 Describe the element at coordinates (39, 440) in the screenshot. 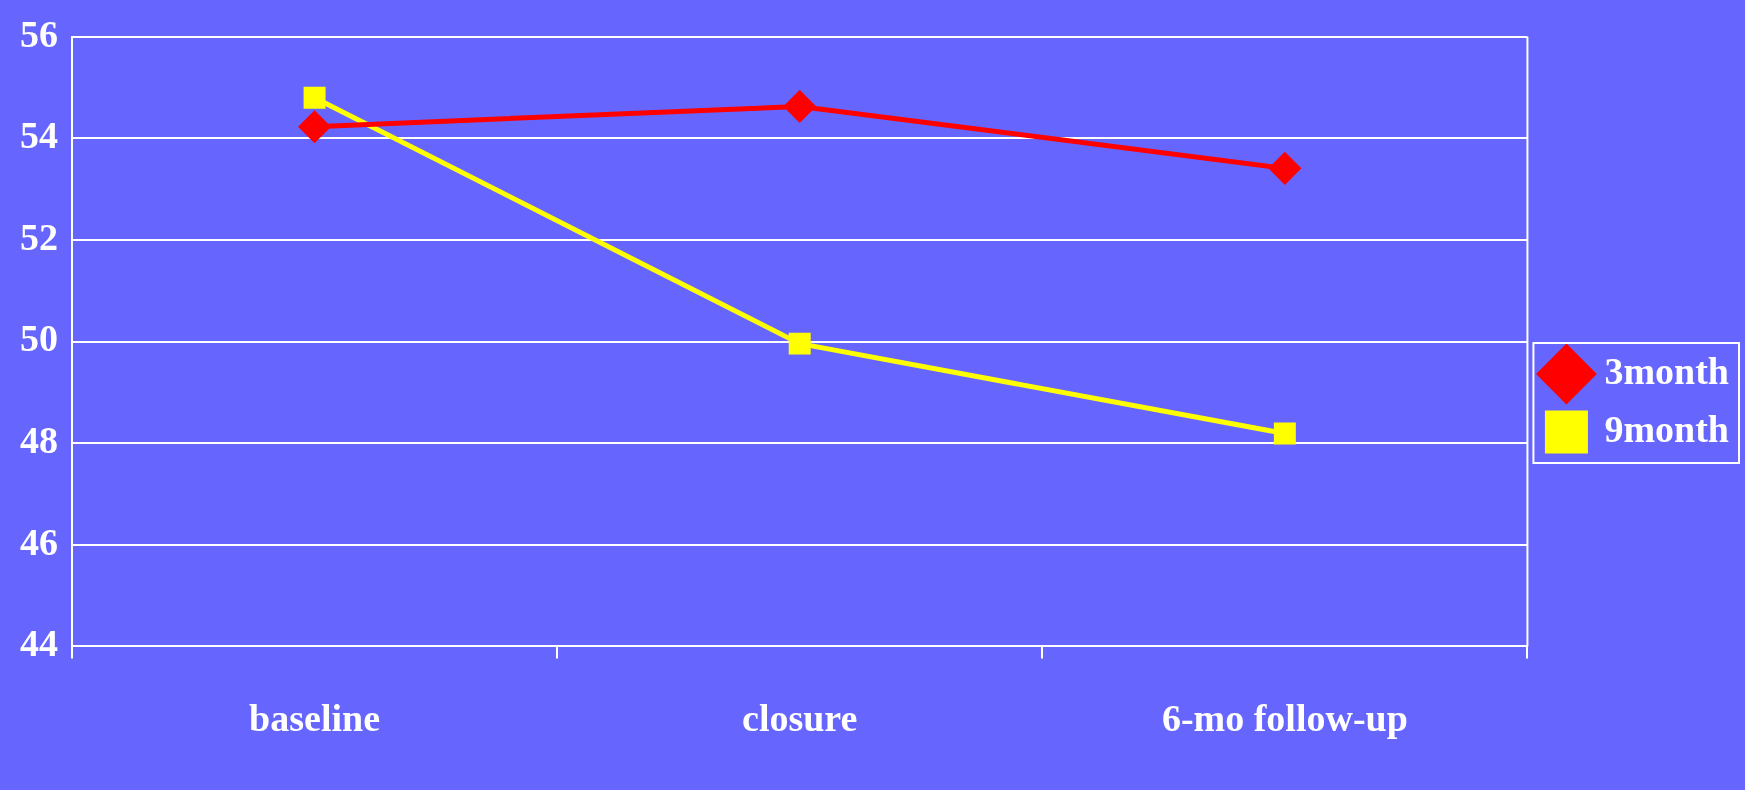

I see `y-tick-label: 48` at that location.